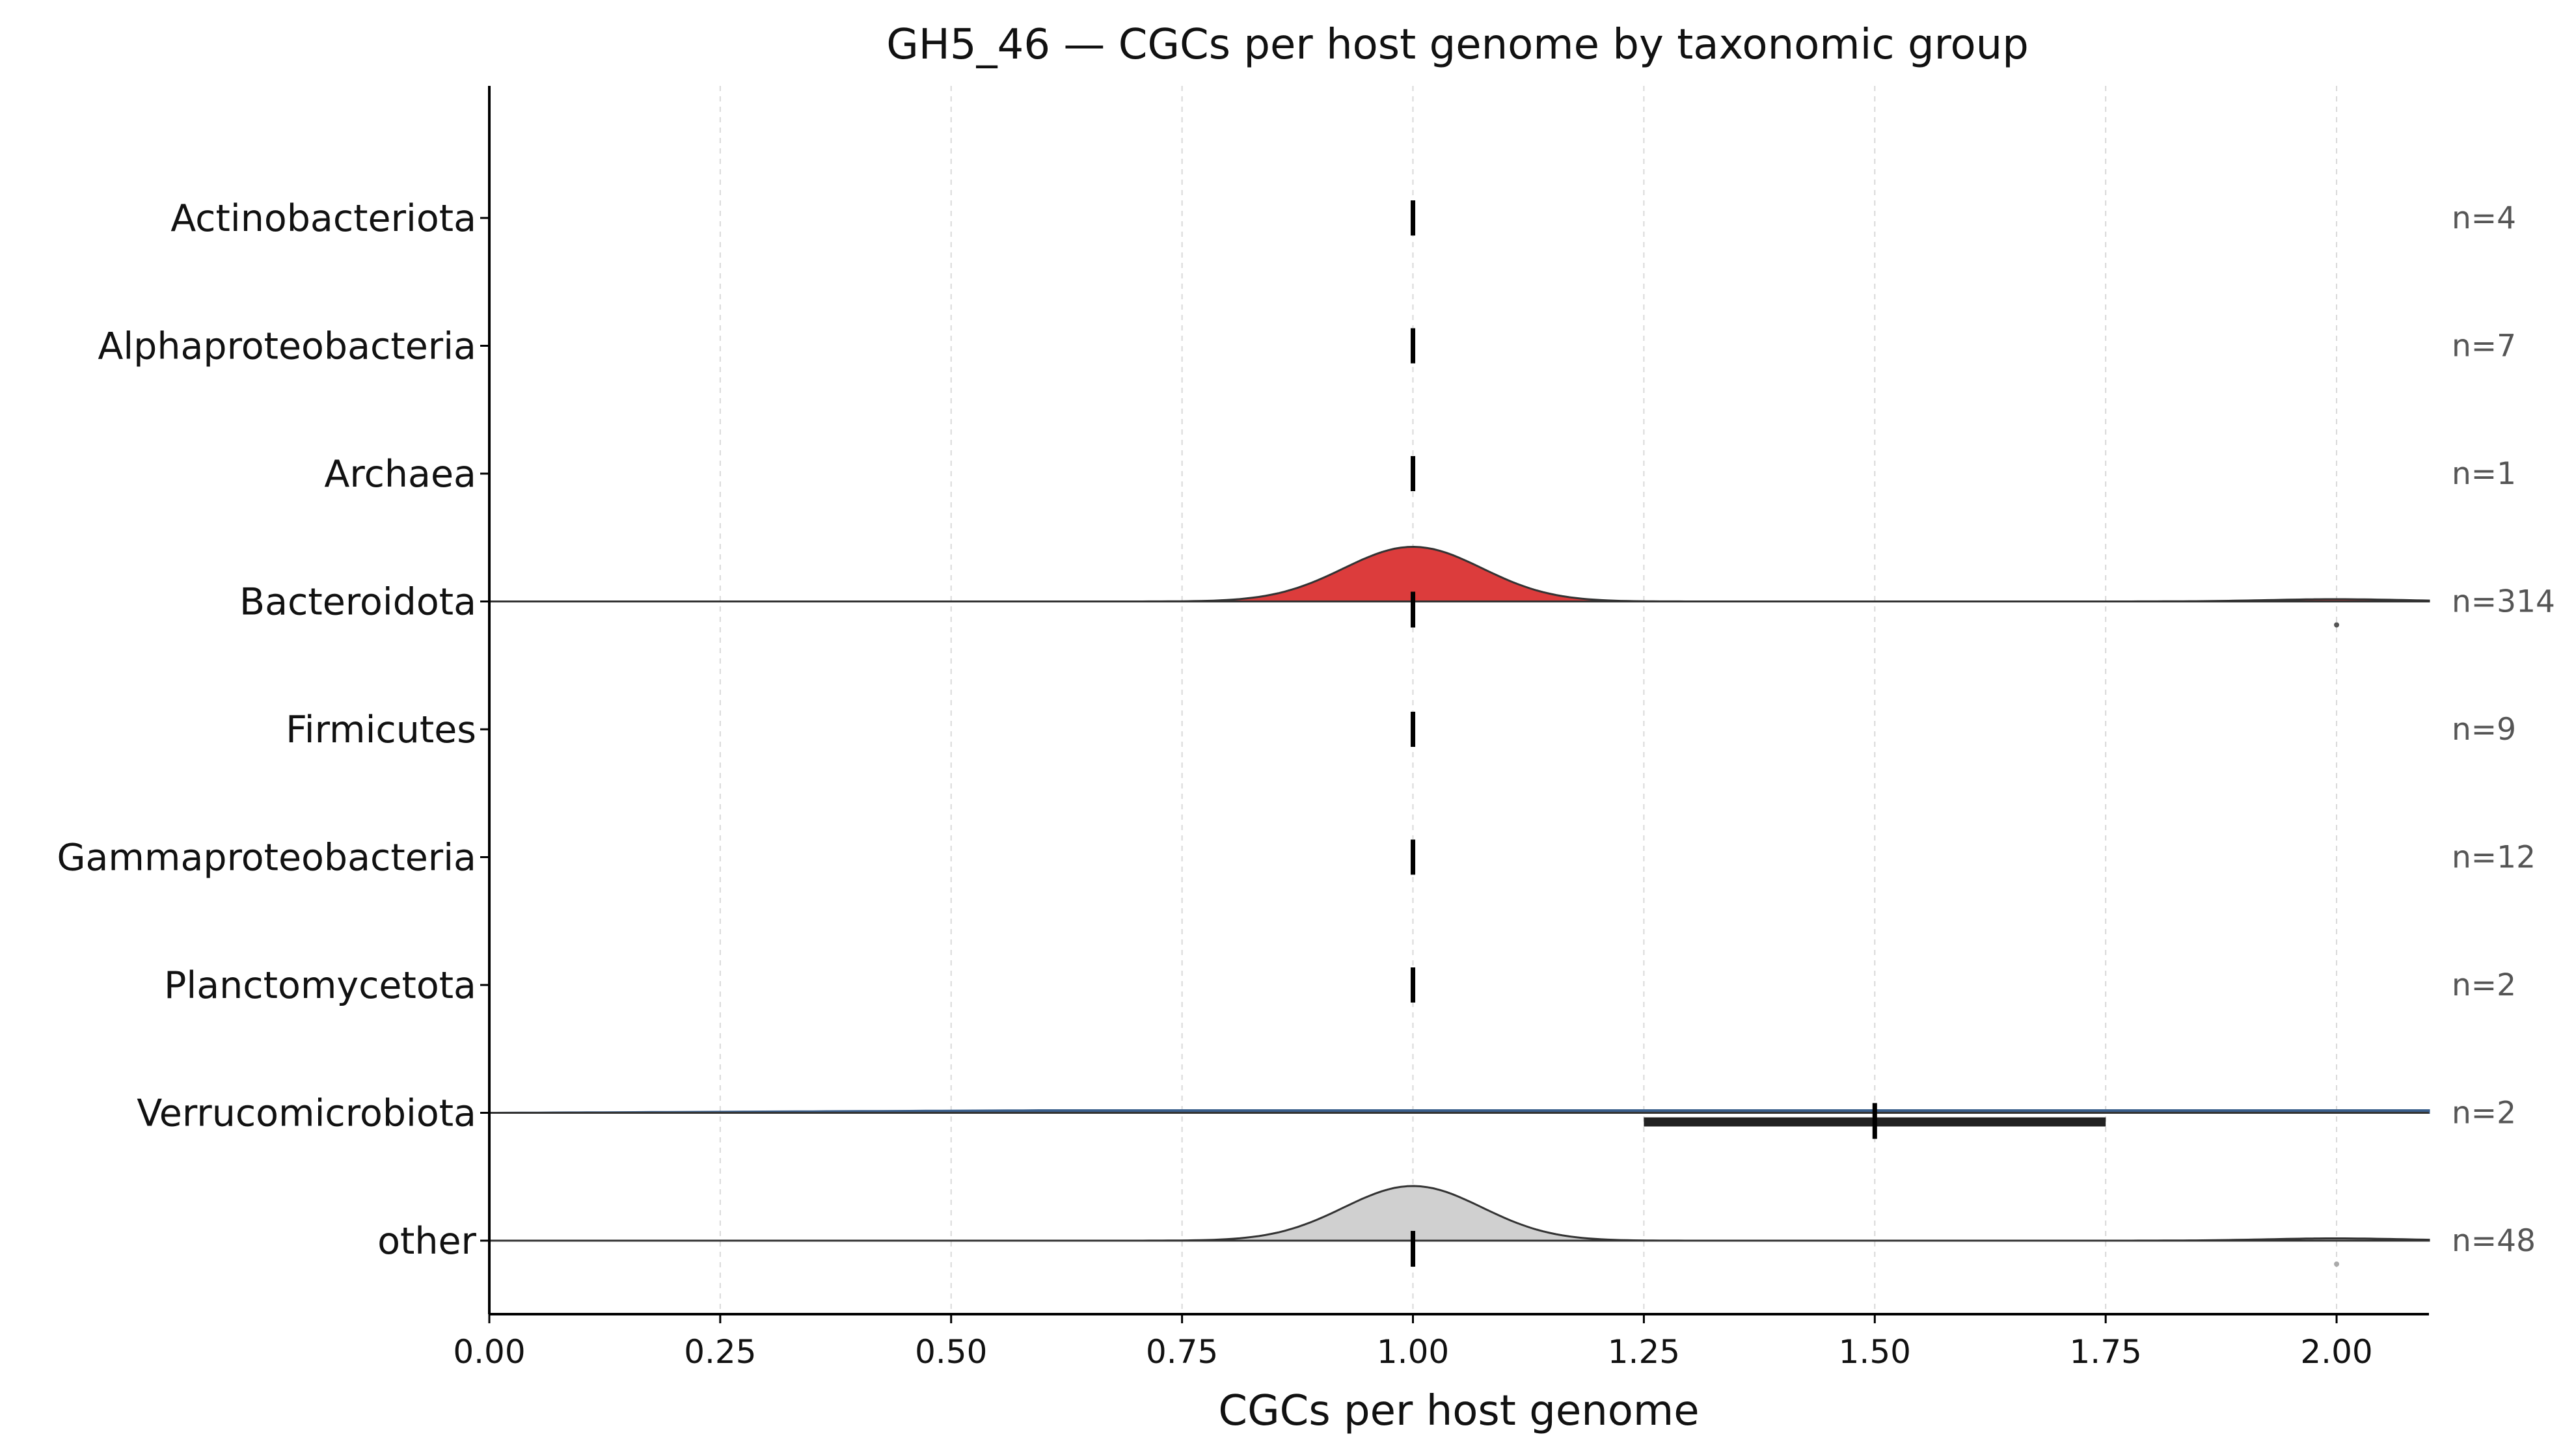  What do you see at coordinates (2484, 730) in the screenshot?
I see `n-count-label: n=9` at bounding box center [2484, 730].